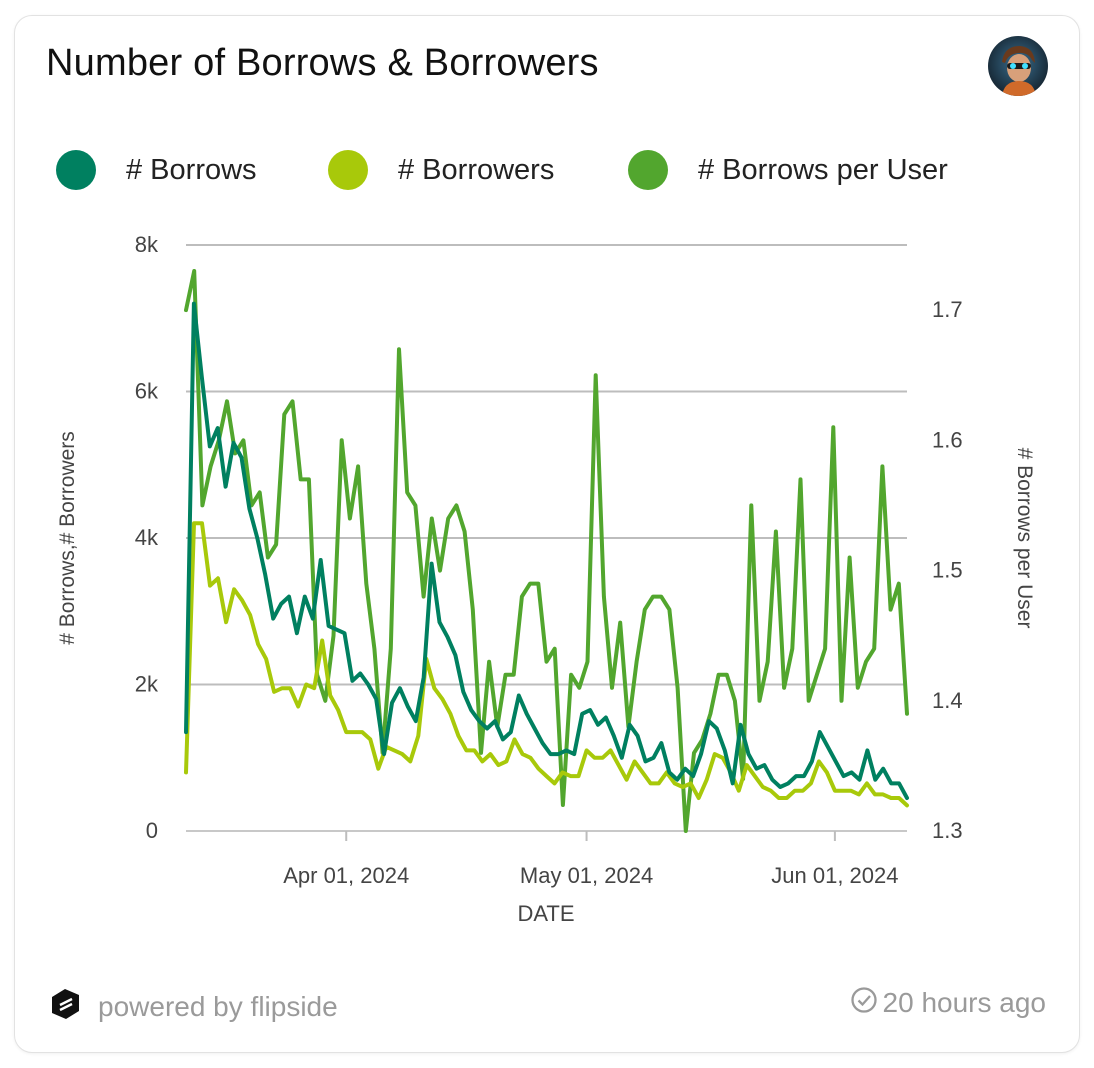  I want to click on y2-tick-label: 1.7, so click(947, 309).